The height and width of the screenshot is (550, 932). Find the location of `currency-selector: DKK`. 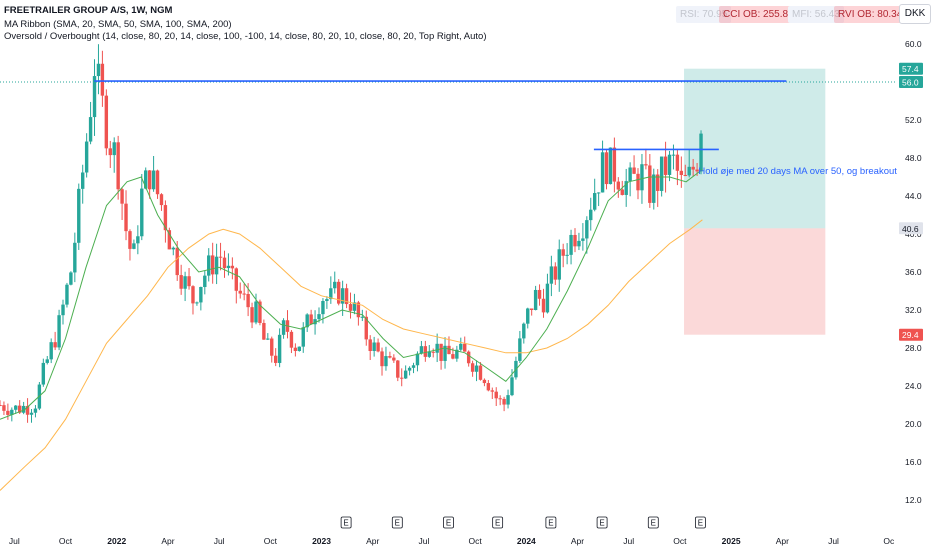

currency-selector: DKK is located at coordinates (915, 14).